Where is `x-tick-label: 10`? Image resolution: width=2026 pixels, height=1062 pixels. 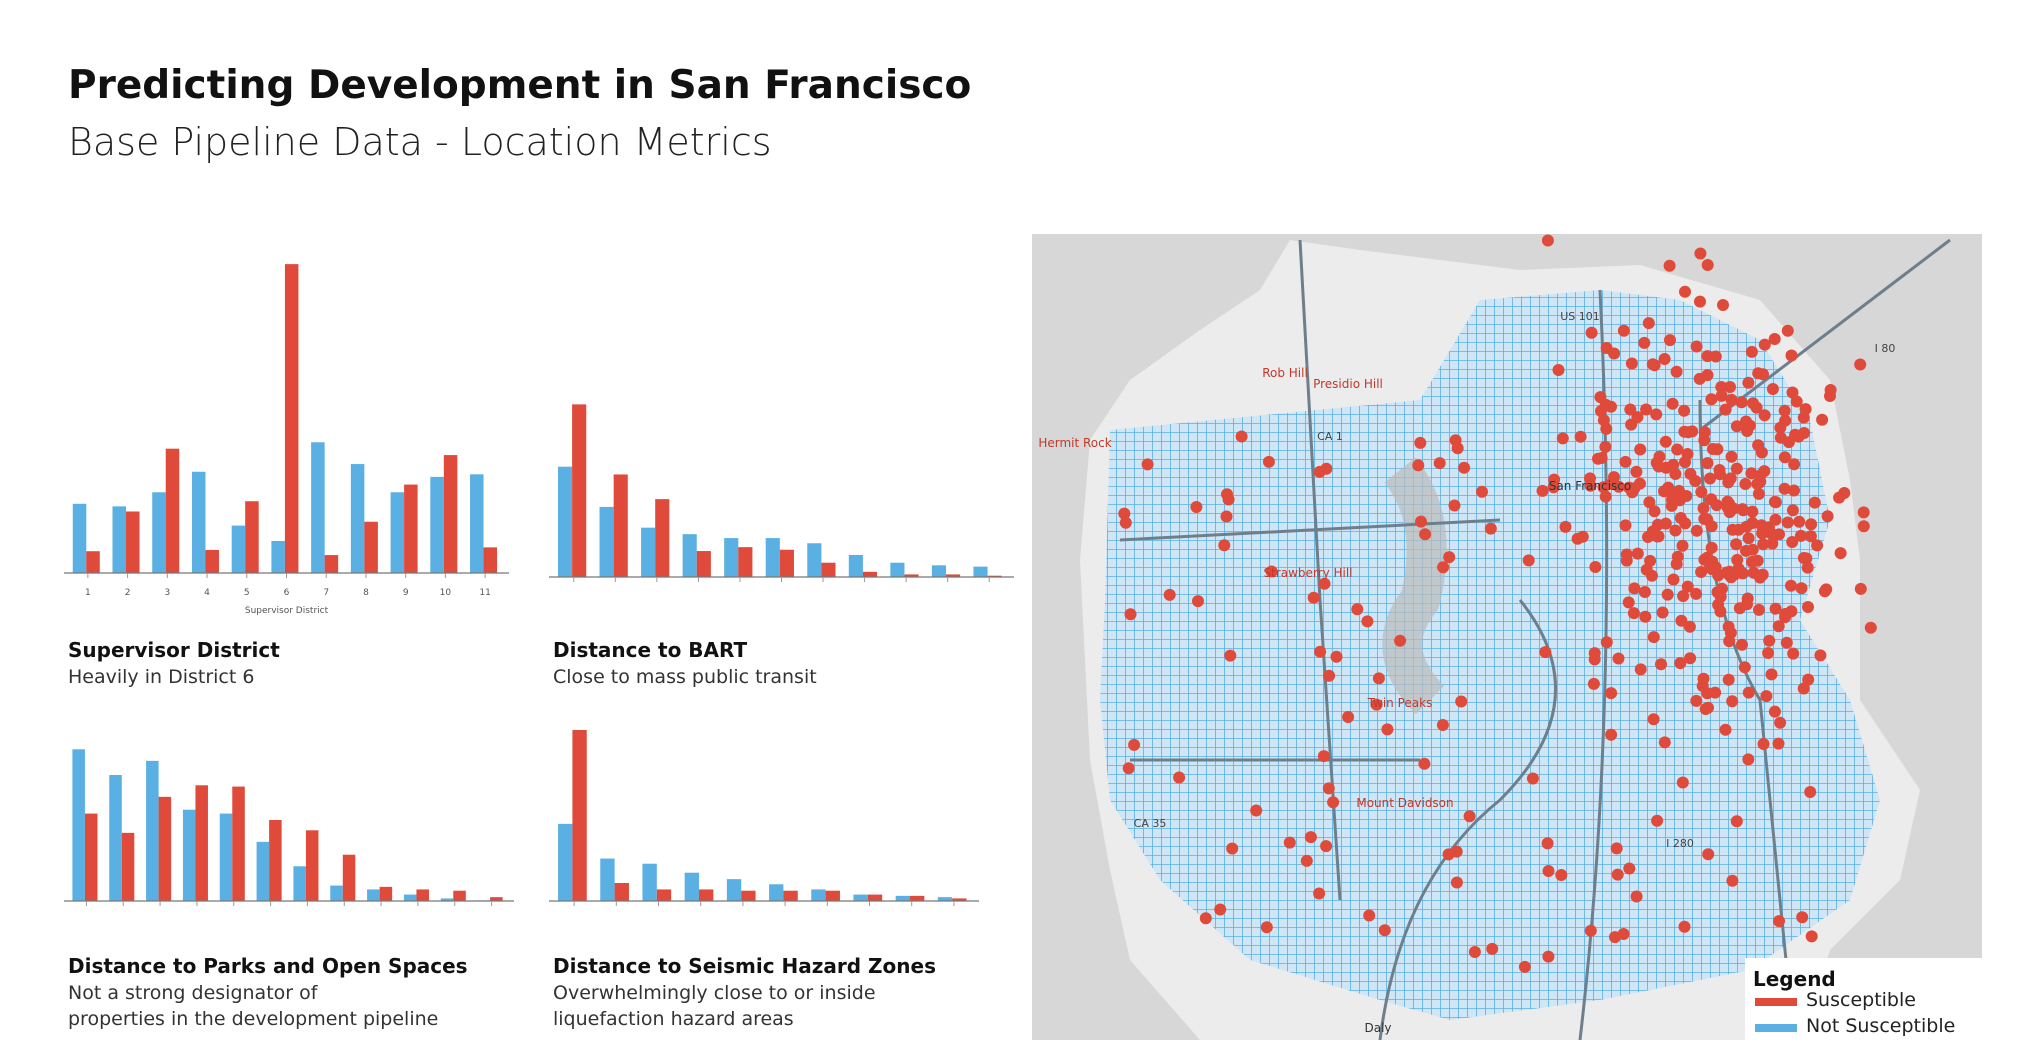
x-tick-label: 10 is located at coordinates (446, 593).